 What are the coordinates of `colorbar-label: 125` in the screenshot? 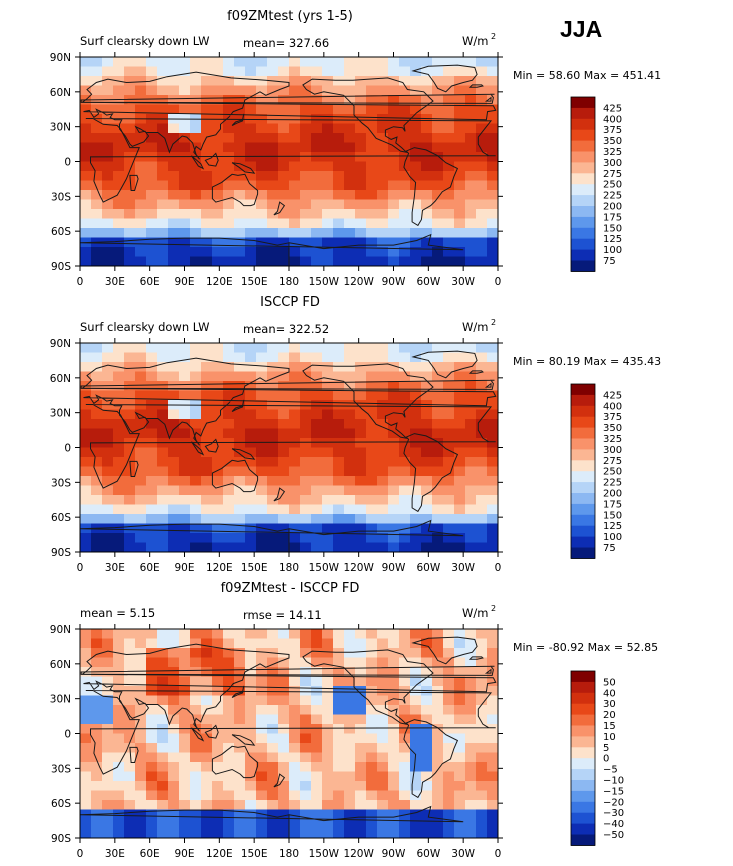 It's located at (612, 526).